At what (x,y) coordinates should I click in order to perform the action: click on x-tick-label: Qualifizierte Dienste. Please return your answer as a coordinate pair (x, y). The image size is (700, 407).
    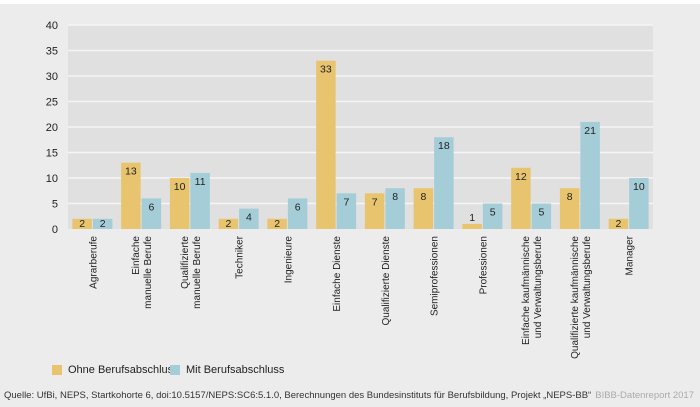
    Looking at the image, I should click on (386, 281).